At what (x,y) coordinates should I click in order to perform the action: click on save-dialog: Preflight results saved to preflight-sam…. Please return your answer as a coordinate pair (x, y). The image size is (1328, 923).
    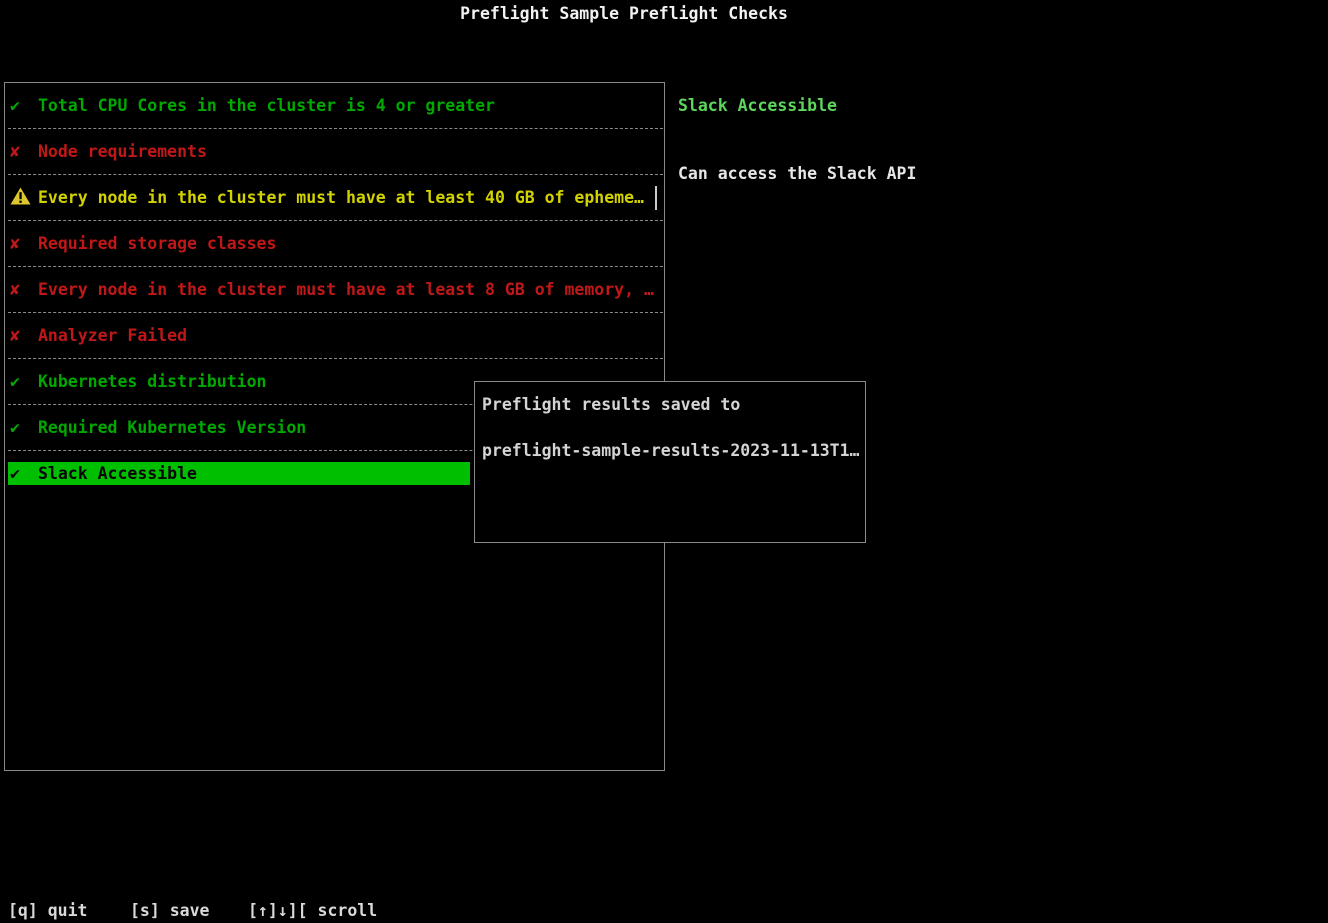
    Looking at the image, I should click on (670, 462).